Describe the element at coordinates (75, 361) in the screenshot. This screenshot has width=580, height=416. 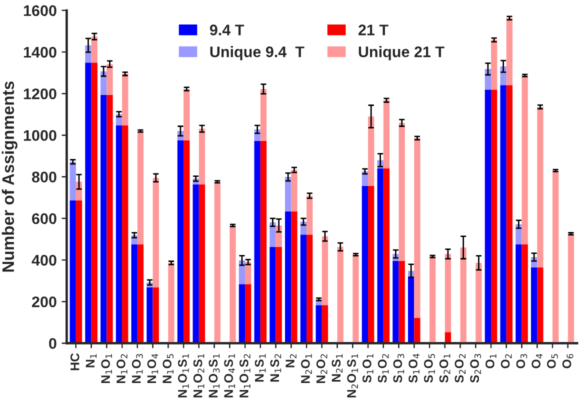
I see `x-tick-label: HC` at that location.